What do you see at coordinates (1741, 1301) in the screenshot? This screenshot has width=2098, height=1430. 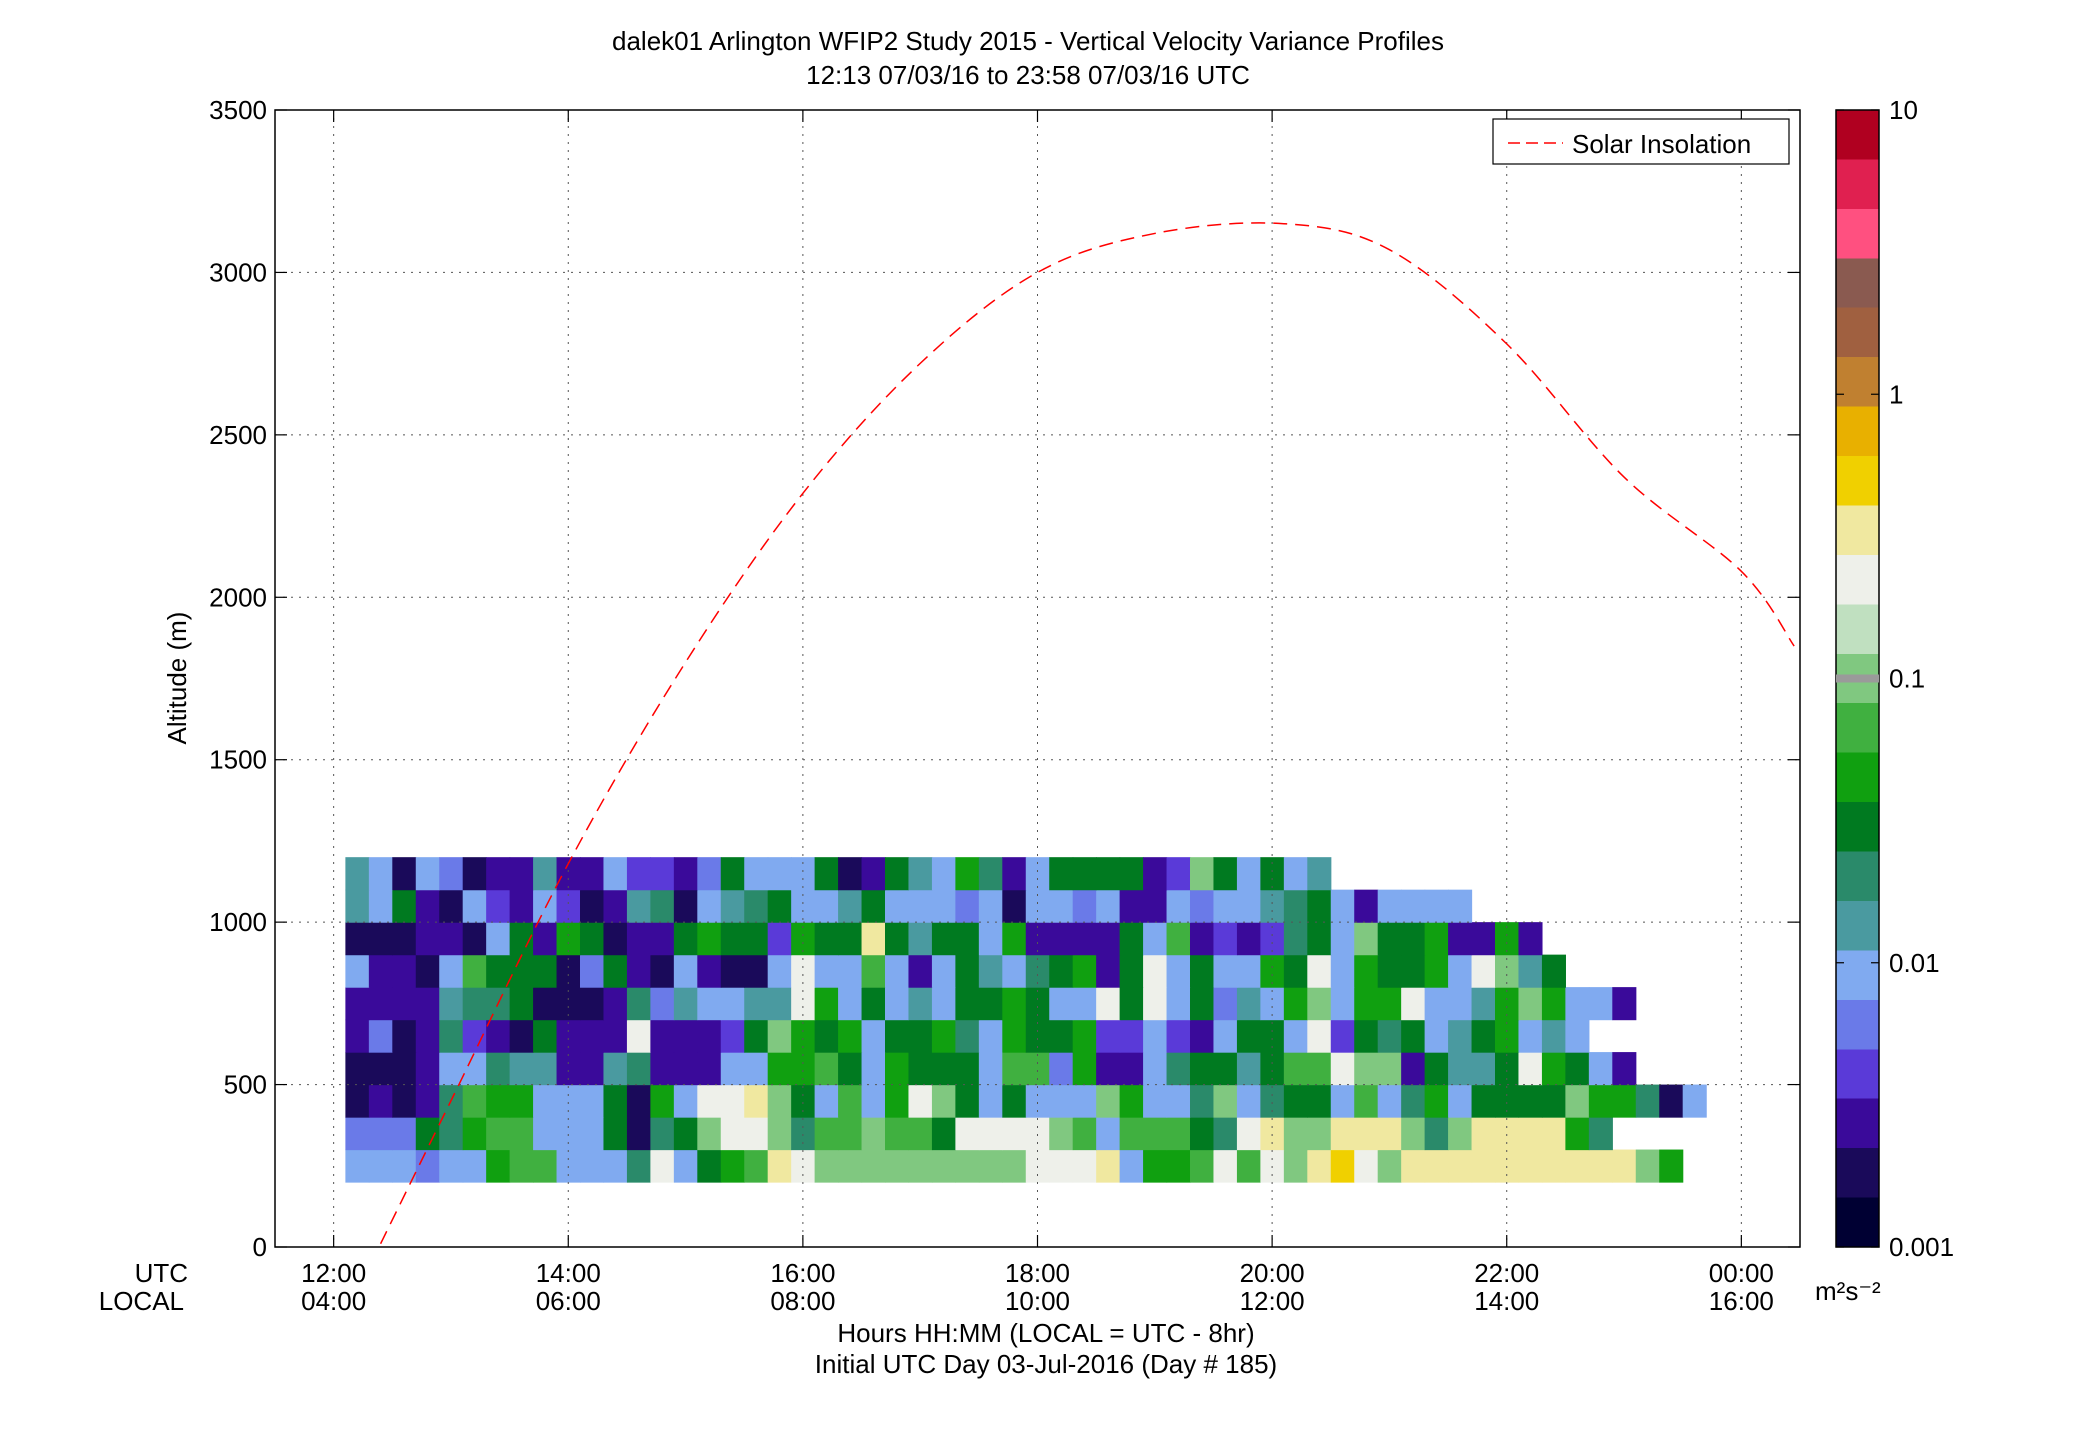 I see `x-tick-label-local: 16:00` at bounding box center [1741, 1301].